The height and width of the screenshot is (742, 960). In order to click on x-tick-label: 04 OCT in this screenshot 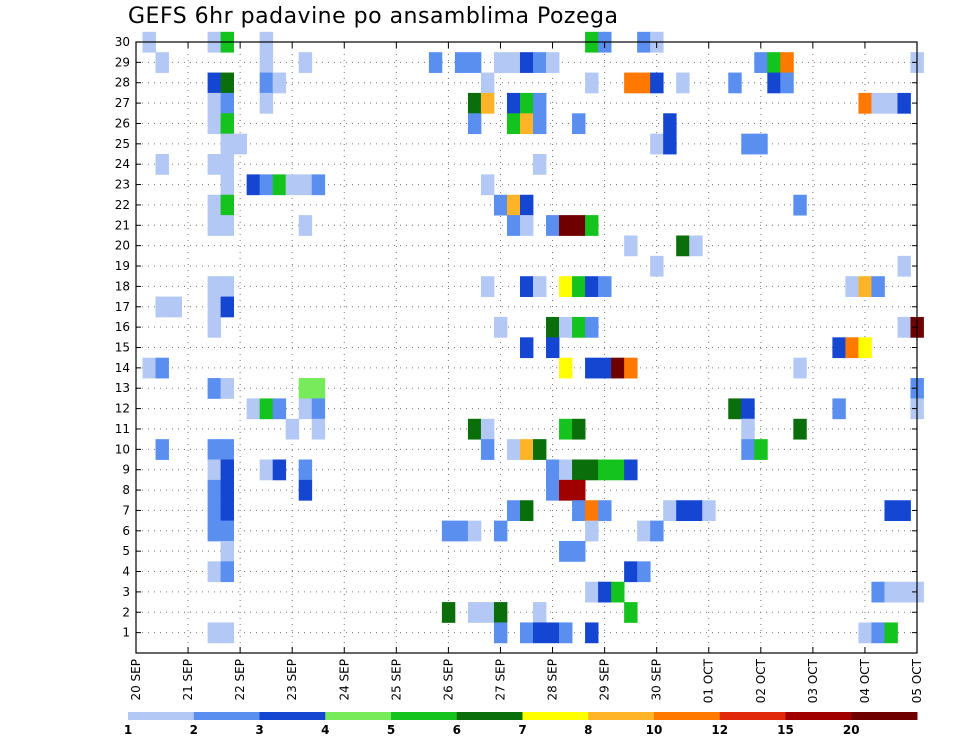, I will do `click(865, 680)`.